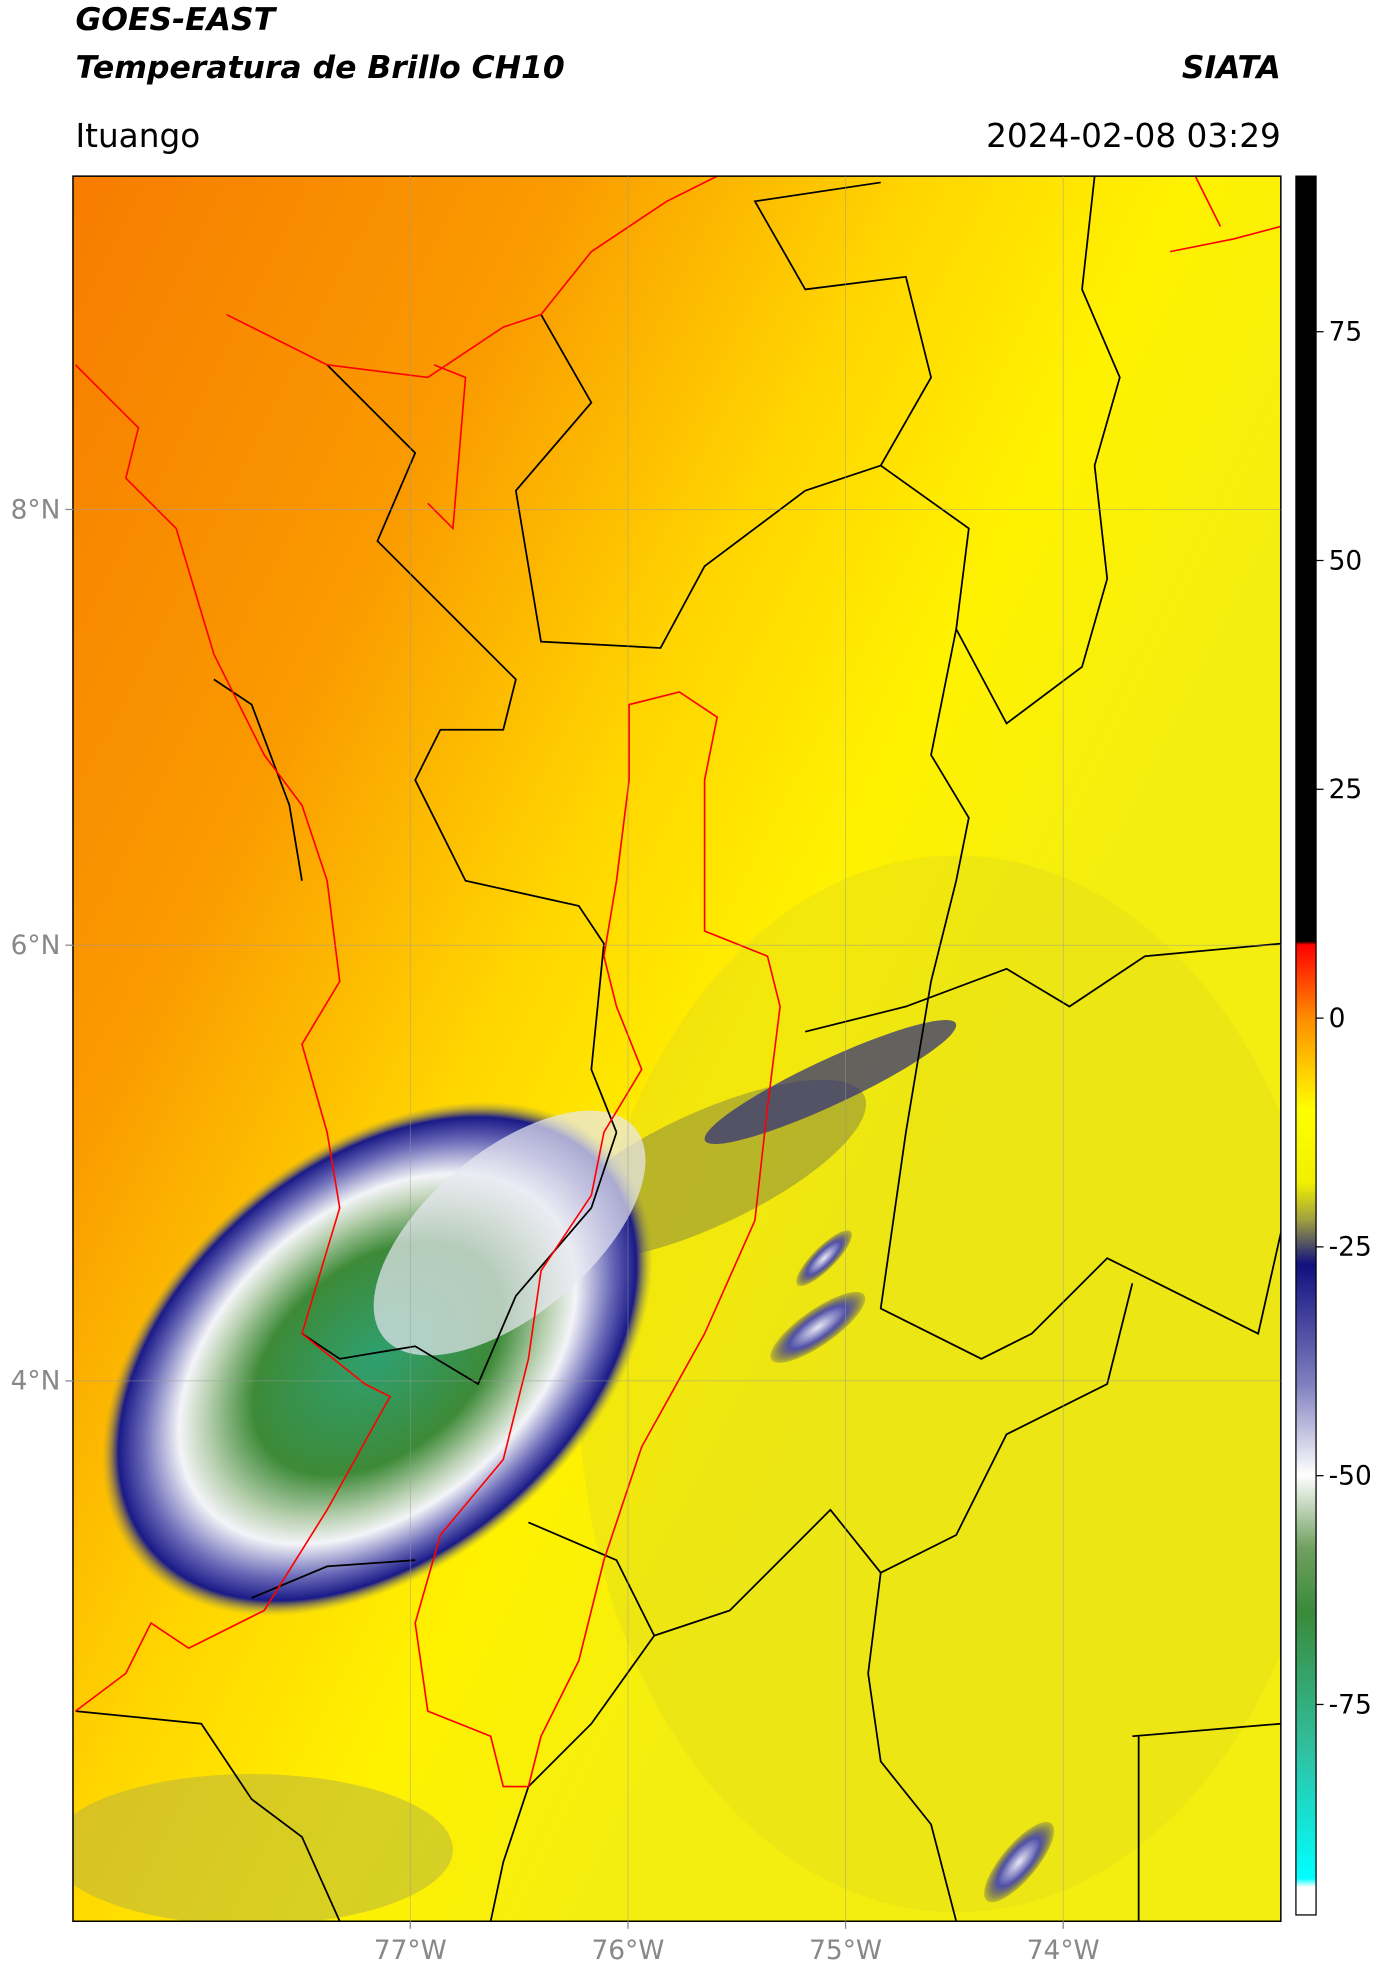 The image size is (1384, 1981). What do you see at coordinates (319, 68) in the screenshot?
I see `subtitle: Temperatura de Brillo CH10` at bounding box center [319, 68].